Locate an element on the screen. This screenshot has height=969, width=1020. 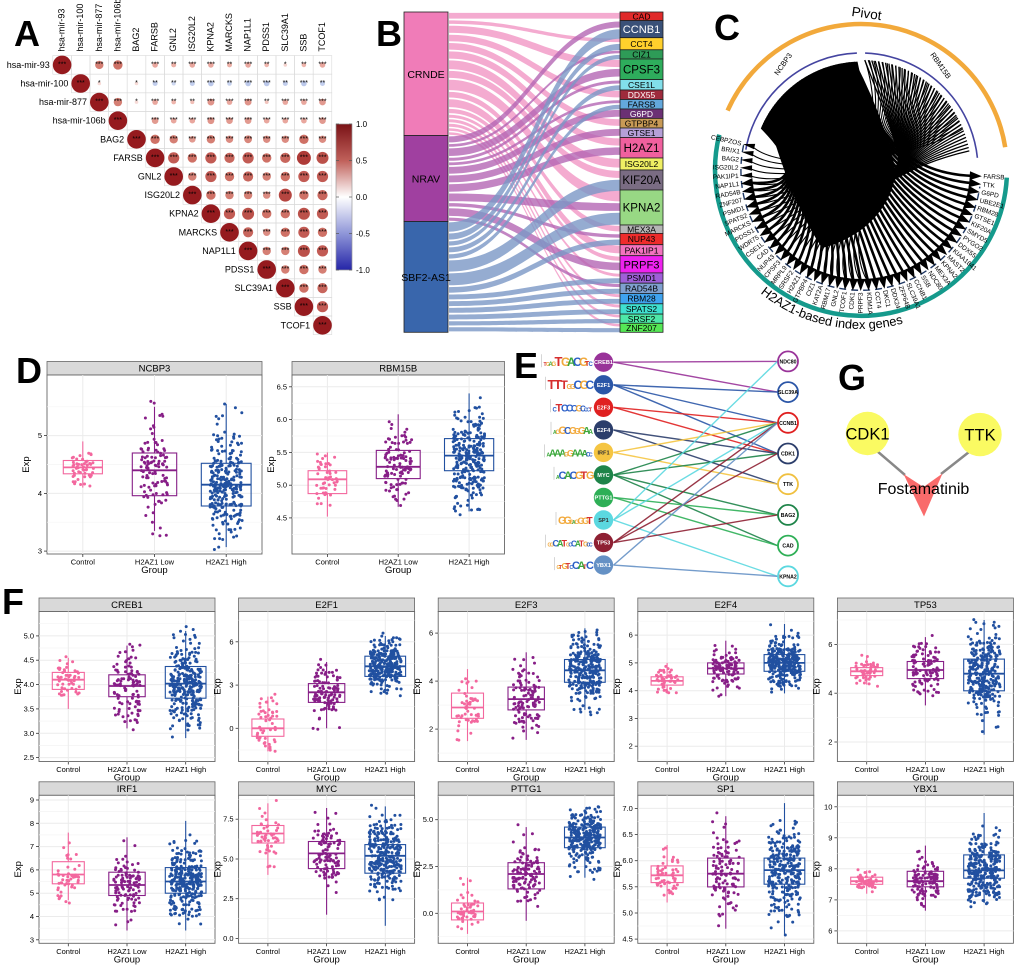
svg-text: KDM1A is located at coordinates (869, 303).